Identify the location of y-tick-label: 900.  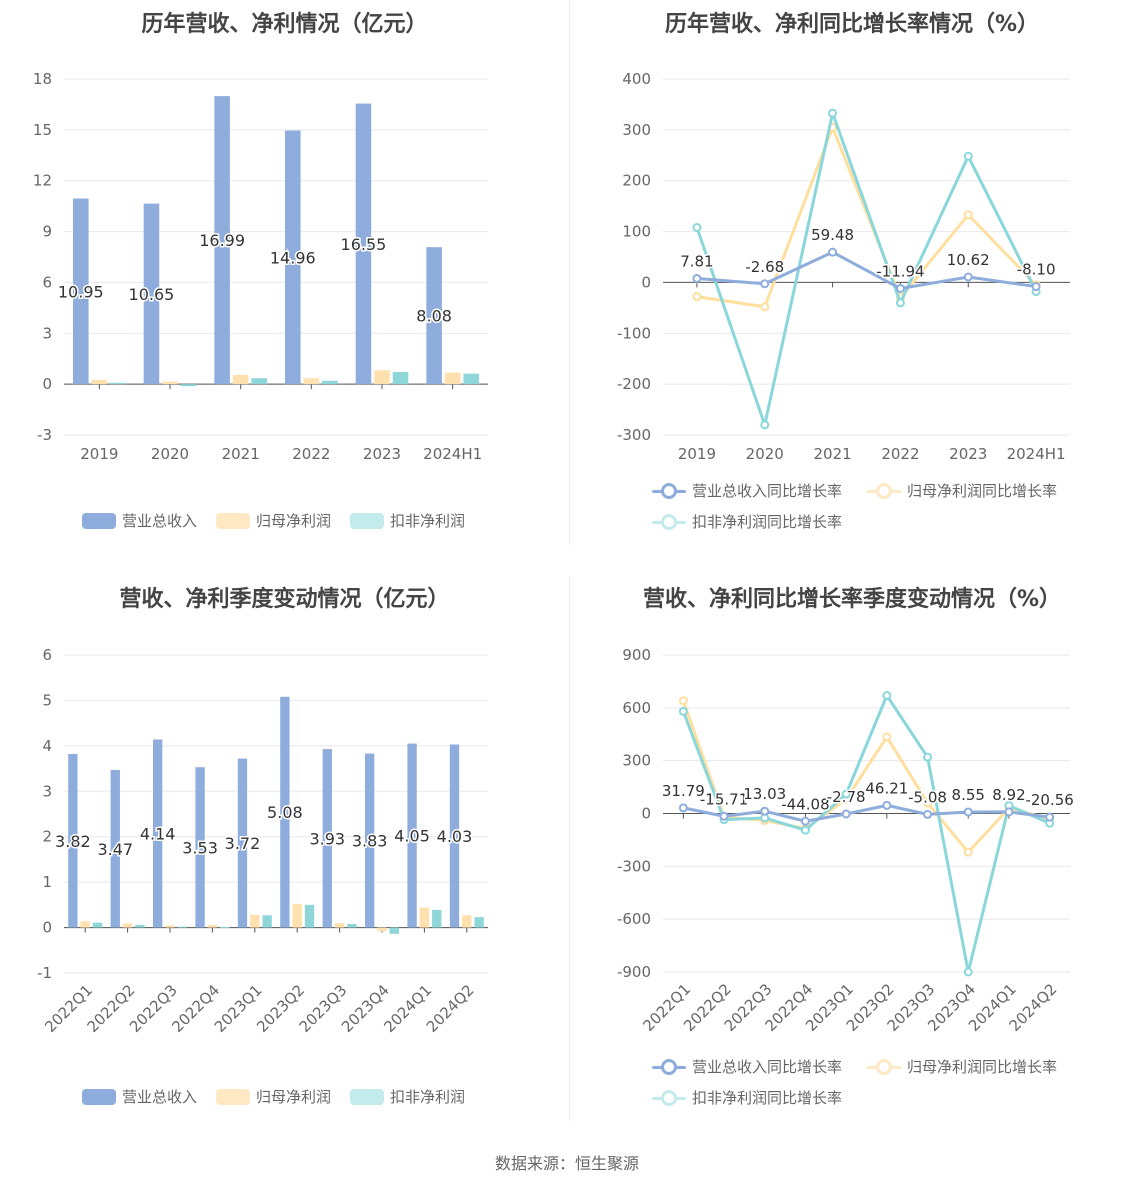
(636, 655).